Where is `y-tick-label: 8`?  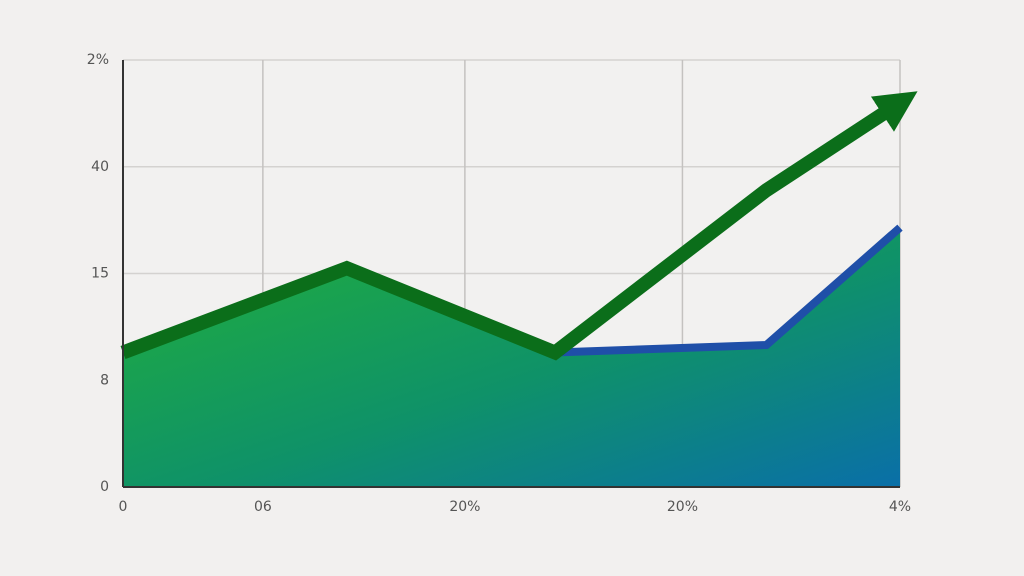
y-tick-label: 8 is located at coordinates (104, 380).